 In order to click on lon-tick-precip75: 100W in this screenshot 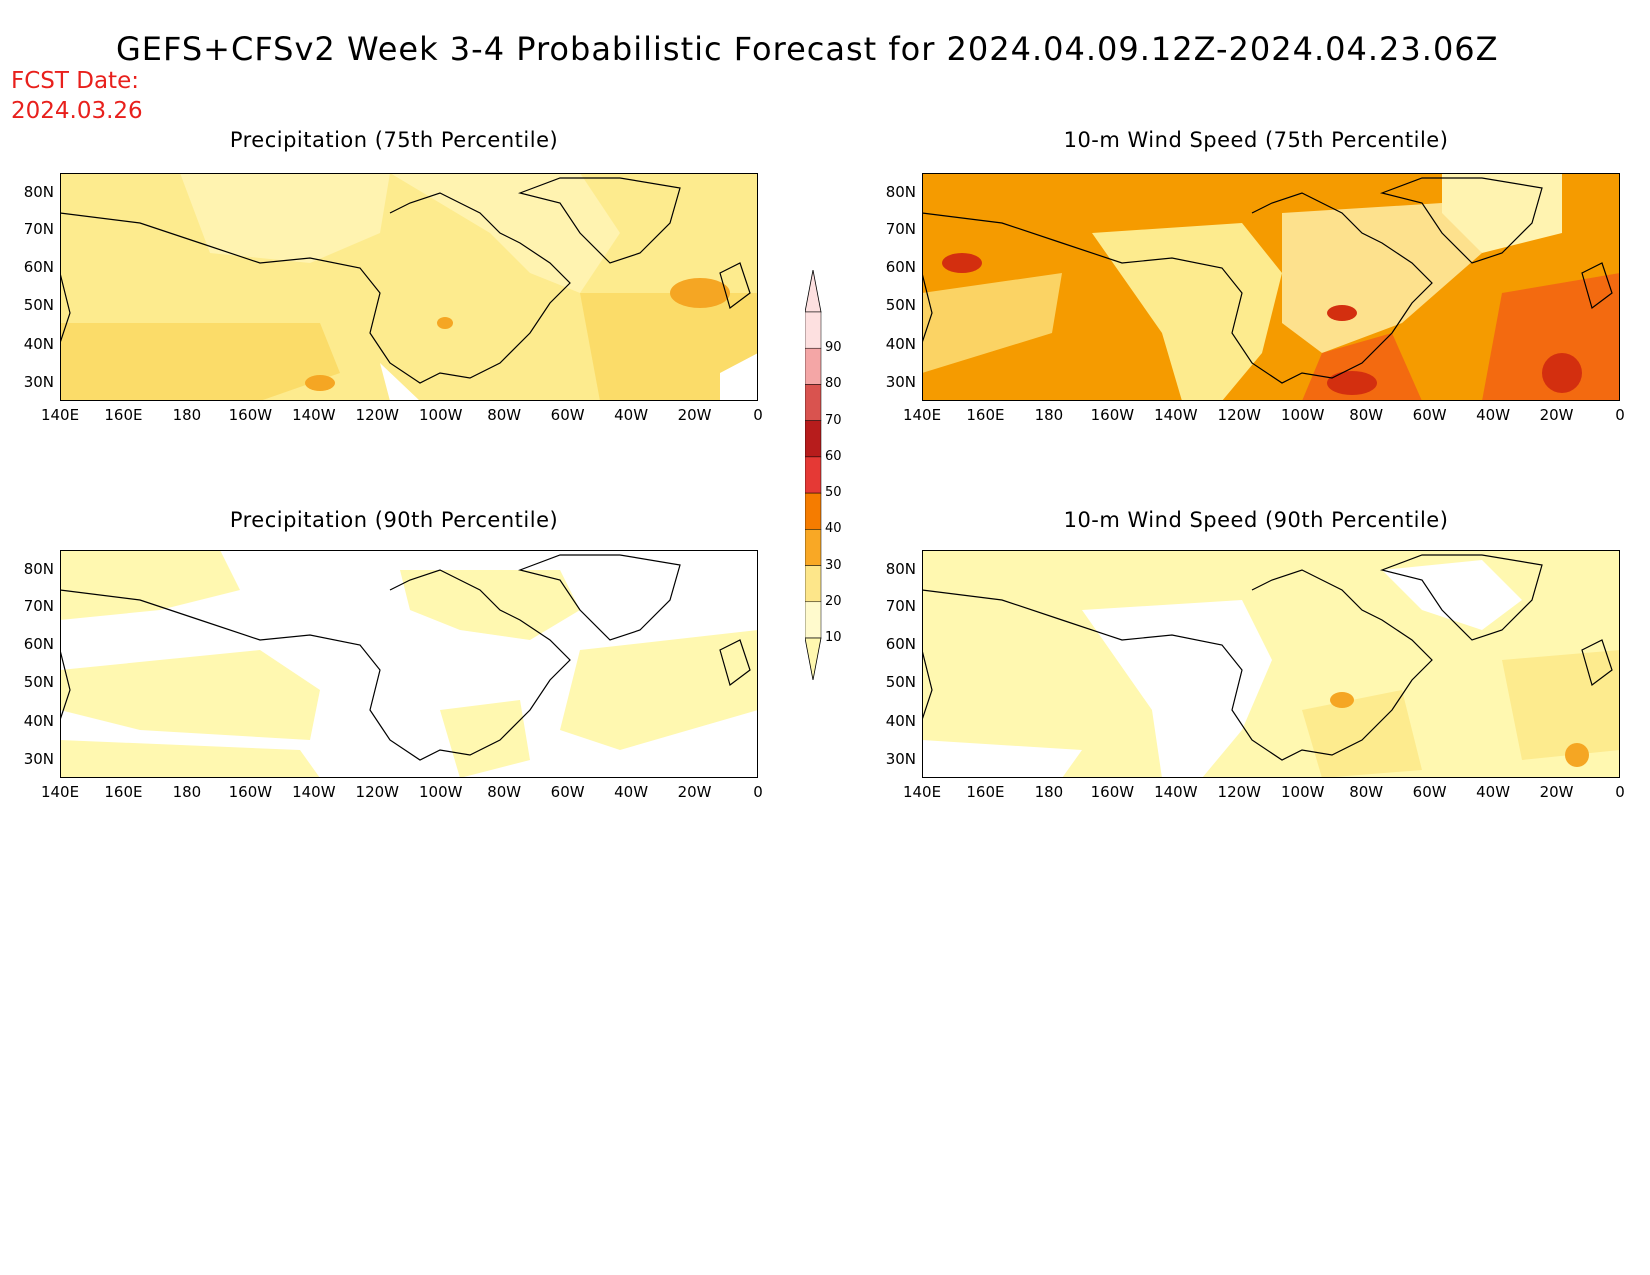, I will do `click(440, 415)`.